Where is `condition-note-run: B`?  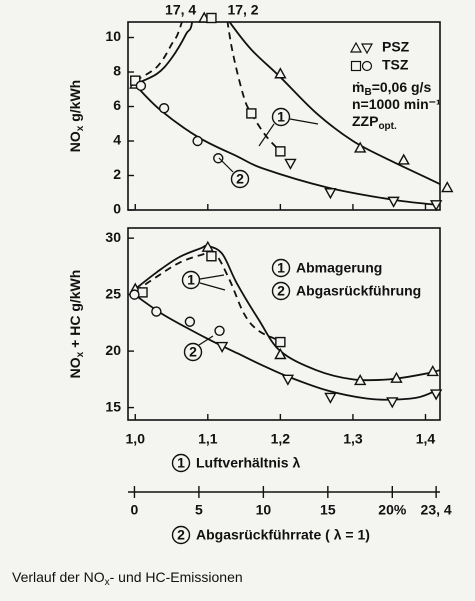 condition-note-run: B is located at coordinates (367, 92).